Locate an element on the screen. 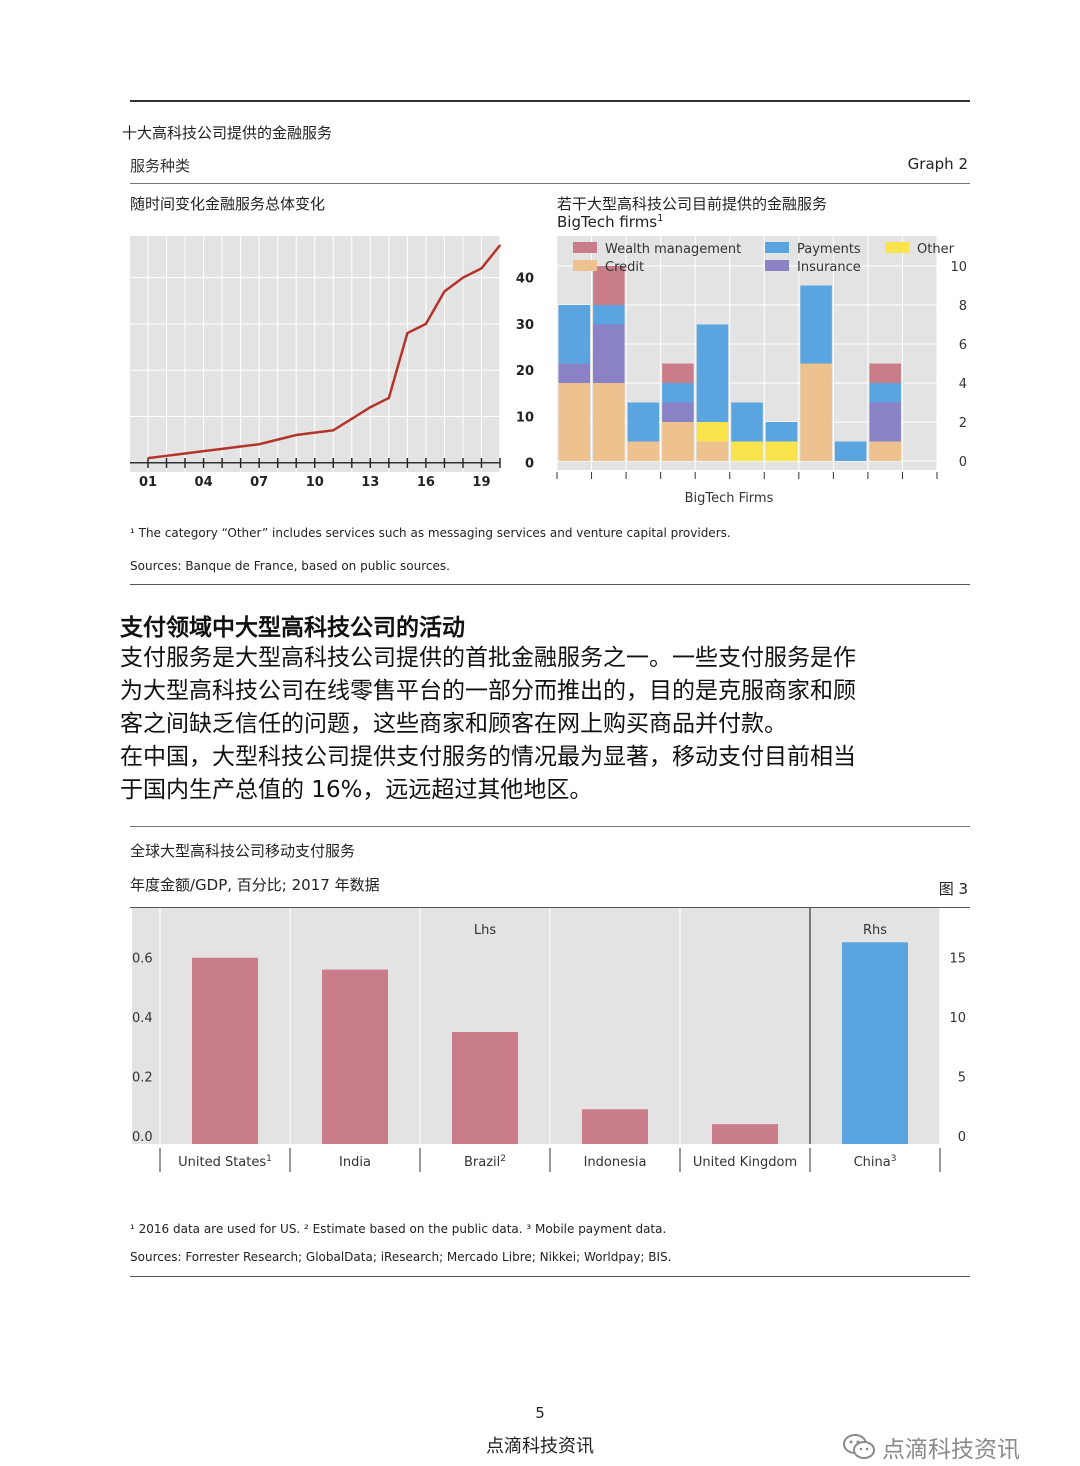 This screenshot has height=1466, width=1080. mobile-category-label: Indonesia is located at coordinates (615, 1162).